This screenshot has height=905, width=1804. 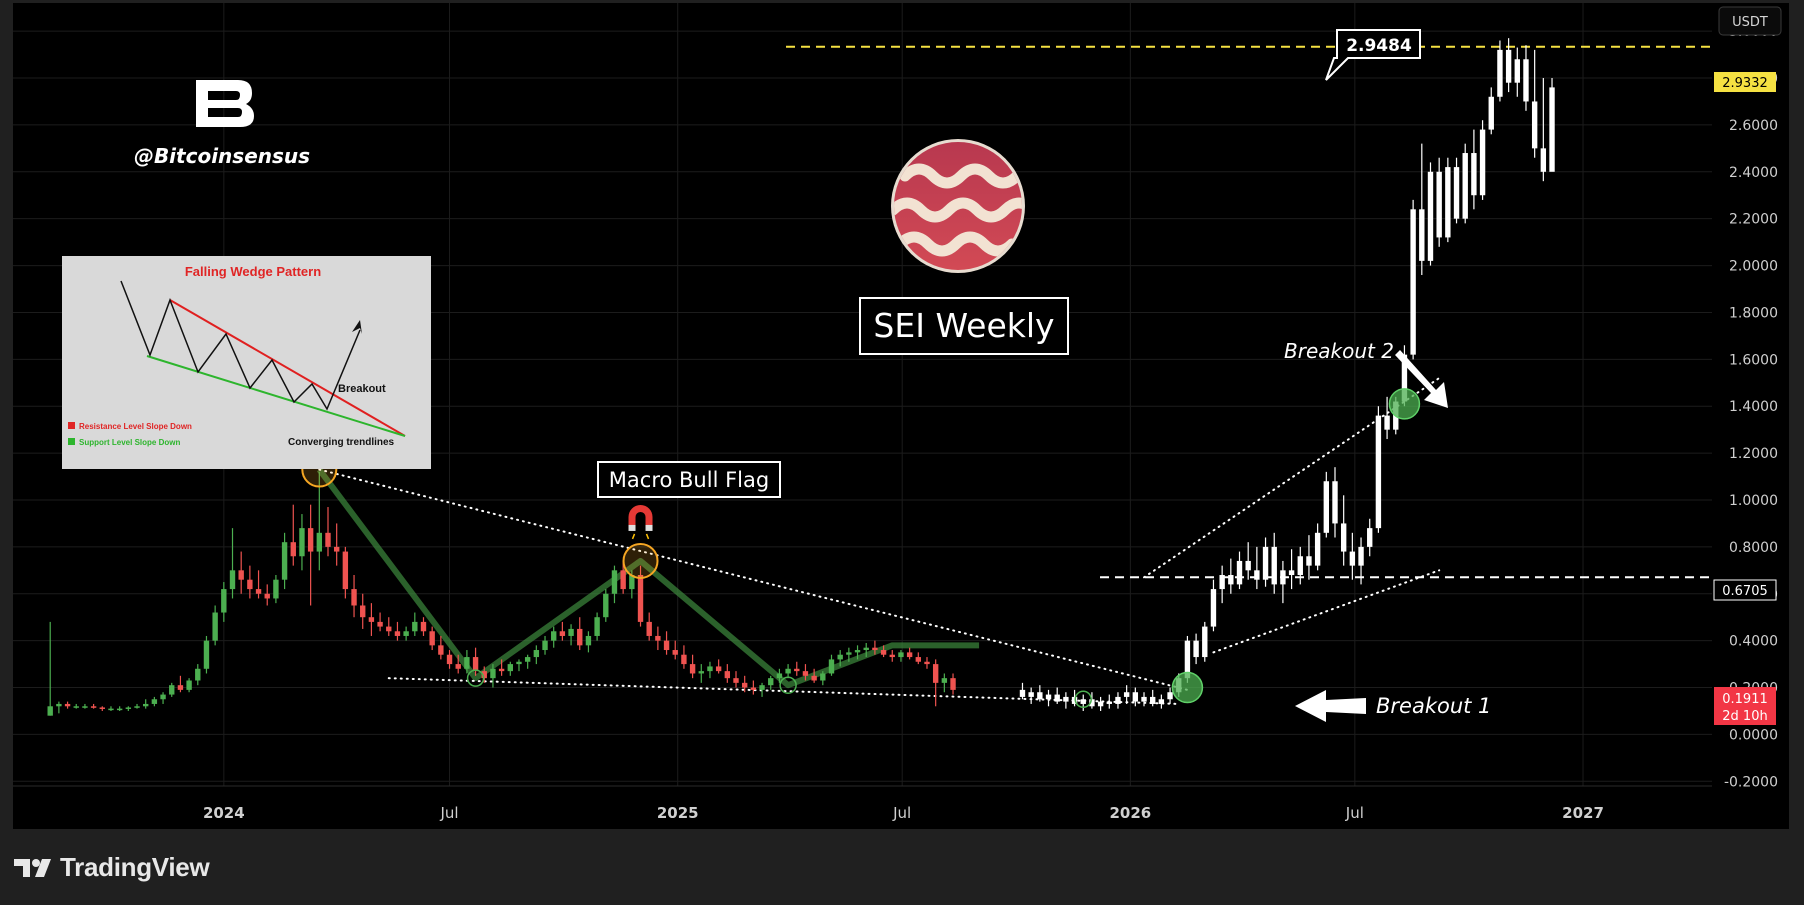 What do you see at coordinates (678, 813) in the screenshot?
I see `x-tick-label: 2025` at bounding box center [678, 813].